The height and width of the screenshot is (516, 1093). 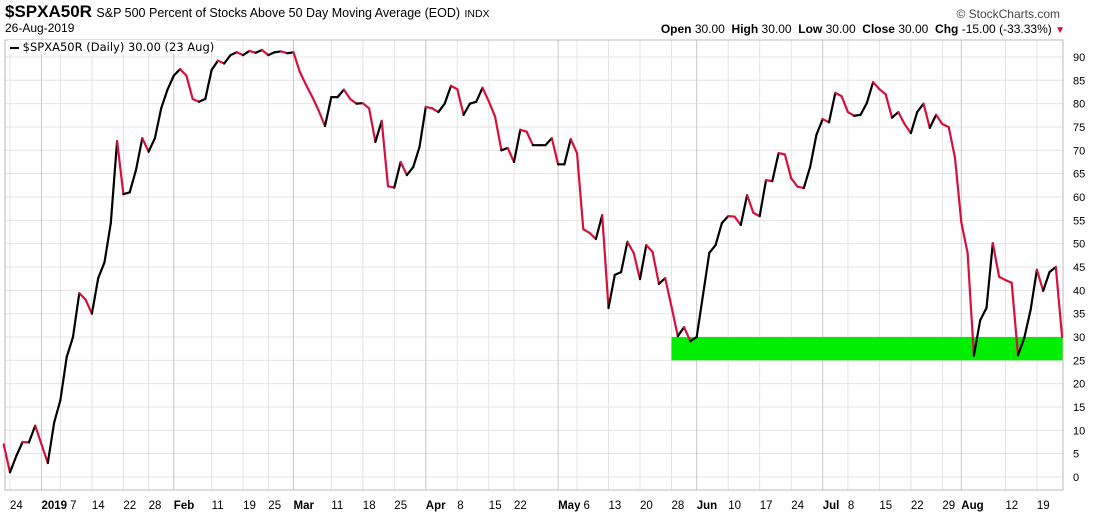 What do you see at coordinates (304, 506) in the screenshot?
I see `x-tick-label: Mar` at bounding box center [304, 506].